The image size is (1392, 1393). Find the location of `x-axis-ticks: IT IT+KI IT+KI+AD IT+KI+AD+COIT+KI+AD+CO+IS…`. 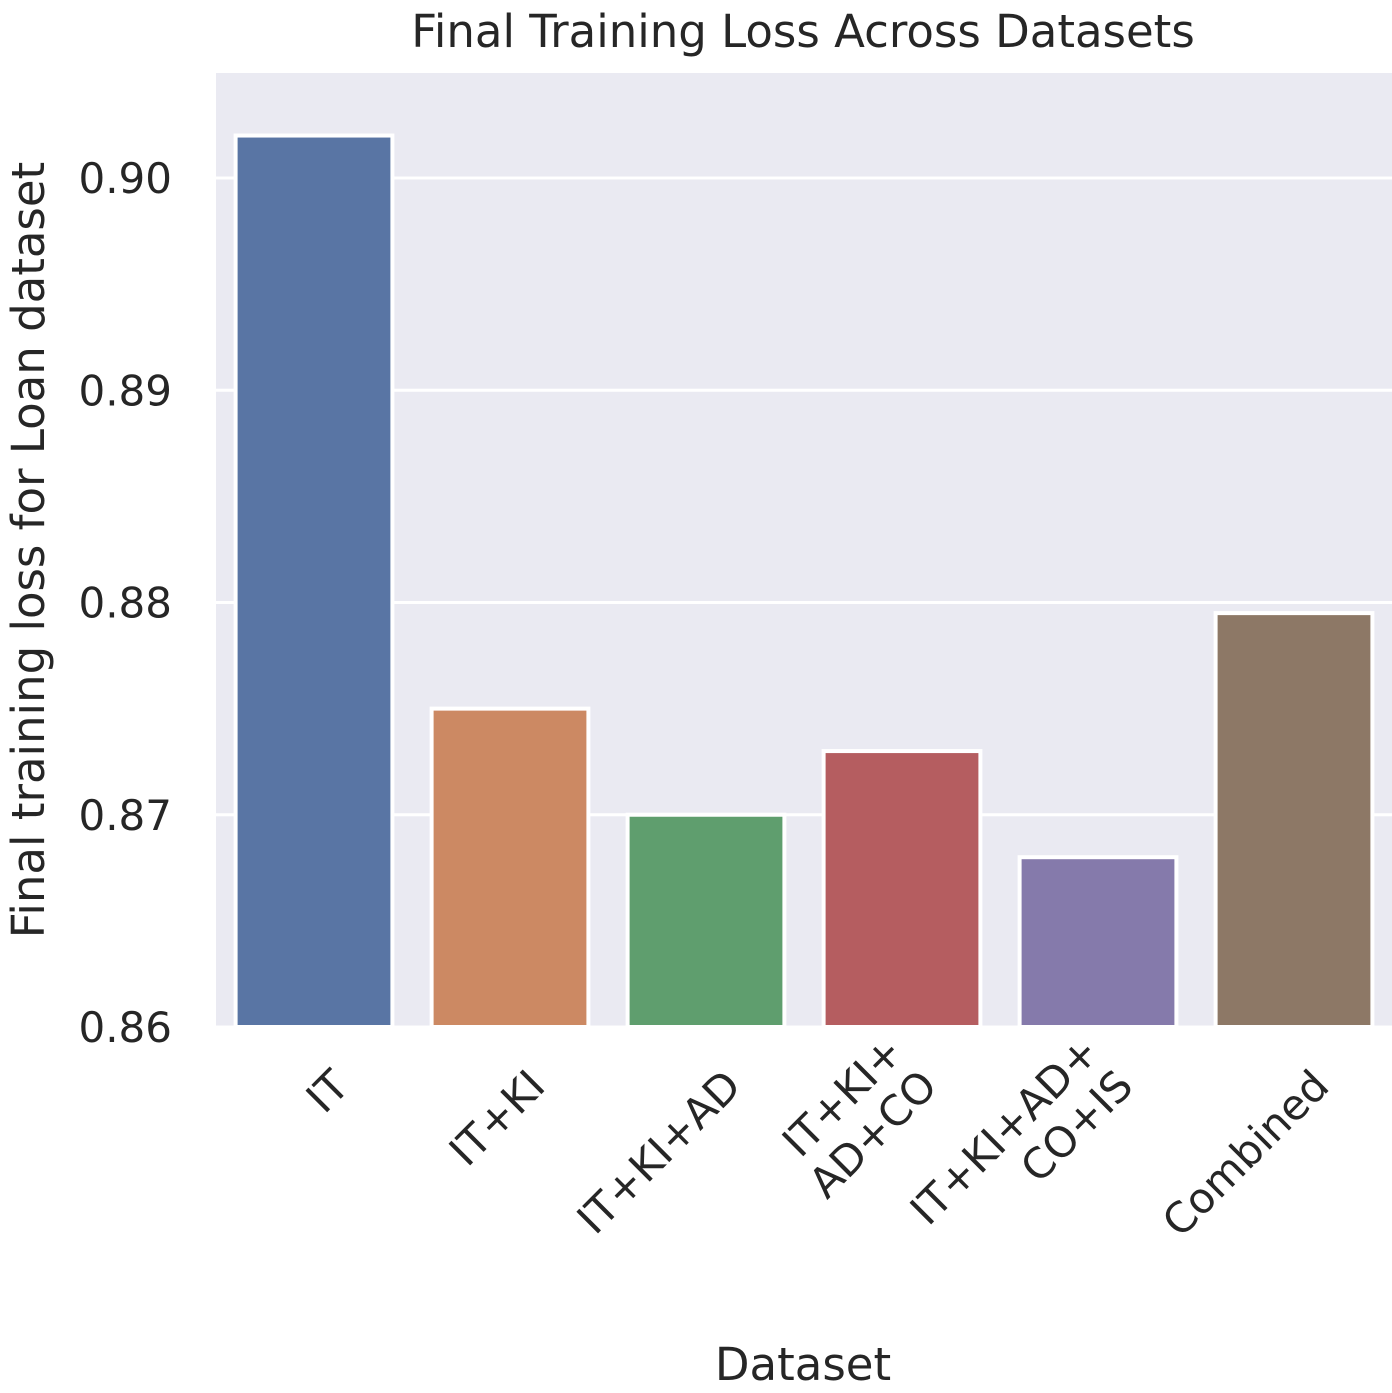

x-axis-ticks: IT IT+KI IT+KI+AD IT+KI+AD+COIT+KI+AD+CO+IS… is located at coordinates (818, 1148).